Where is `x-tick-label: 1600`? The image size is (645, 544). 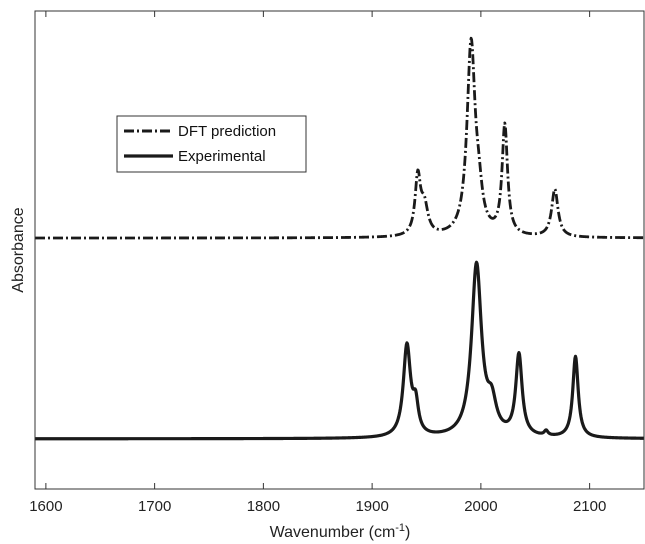
x-tick-label: 1600 is located at coordinates (45, 506).